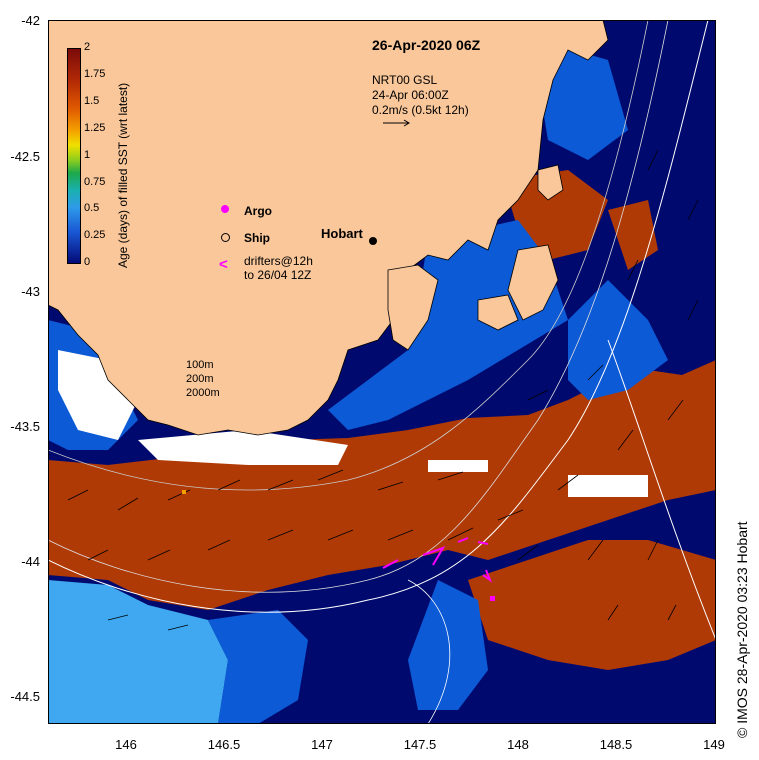 Image resolution: width=759 pixels, height=760 pixels. Describe the element at coordinates (87, 155) in the screenshot. I see `colorbar-tick: 1` at that location.